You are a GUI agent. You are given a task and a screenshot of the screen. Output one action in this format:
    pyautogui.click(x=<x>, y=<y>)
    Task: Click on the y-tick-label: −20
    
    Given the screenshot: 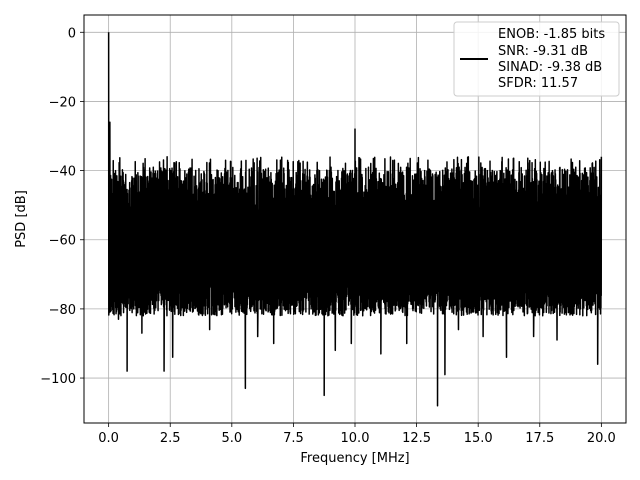 What is the action you would take?
    pyautogui.click(x=62, y=102)
    